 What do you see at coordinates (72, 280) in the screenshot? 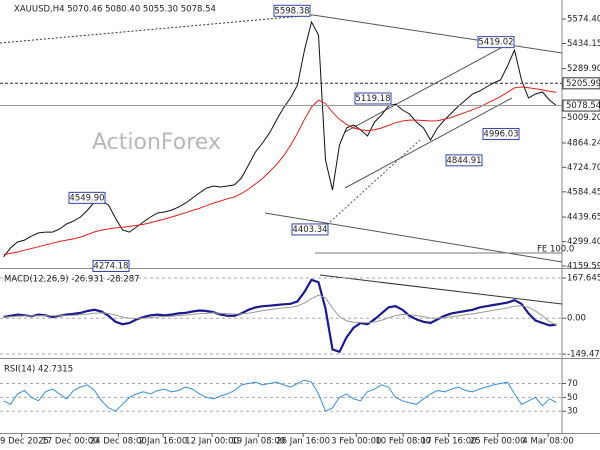
I see `panel-title: MACD(12,26,9) -26.931 -28.287` at bounding box center [72, 280].